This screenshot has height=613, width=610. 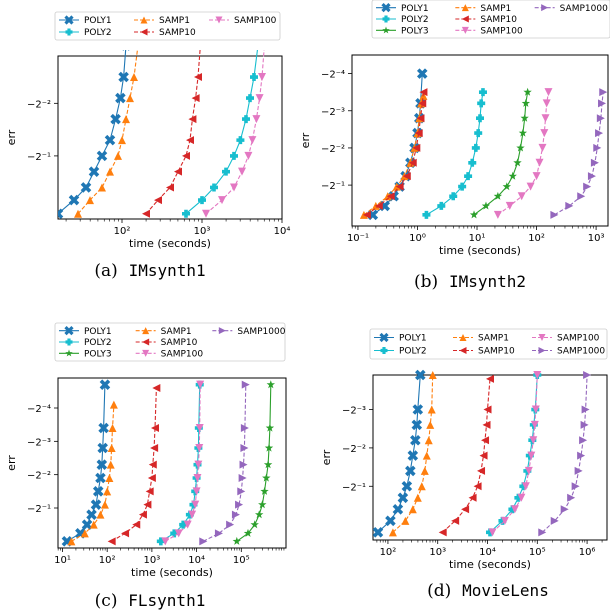 I want to click on series-poly3, so click(x=253, y=462).